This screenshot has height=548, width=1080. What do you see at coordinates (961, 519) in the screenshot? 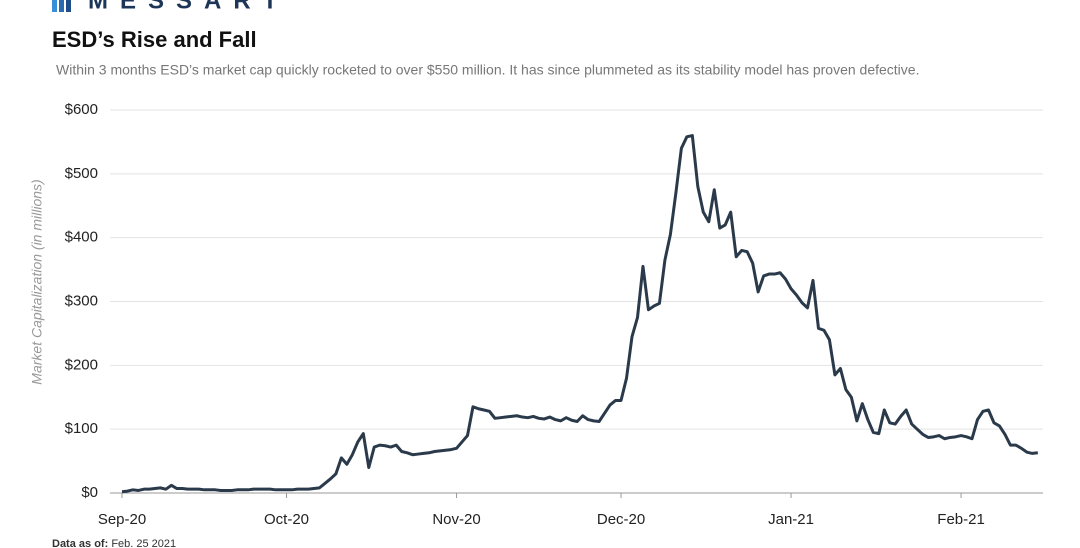
I see `x-tick-label: Feb-21` at bounding box center [961, 519].